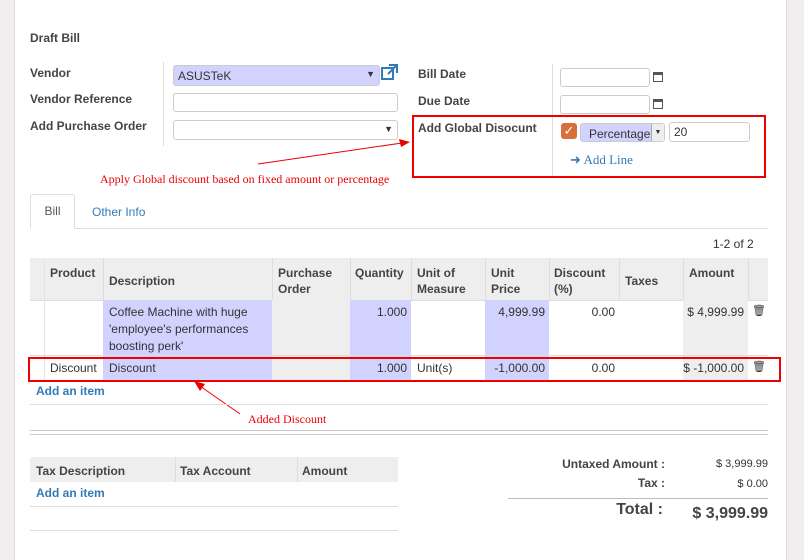 The width and height of the screenshot is (804, 560). What do you see at coordinates (132, 368) in the screenshot?
I see `cell-description: Discount` at bounding box center [132, 368].